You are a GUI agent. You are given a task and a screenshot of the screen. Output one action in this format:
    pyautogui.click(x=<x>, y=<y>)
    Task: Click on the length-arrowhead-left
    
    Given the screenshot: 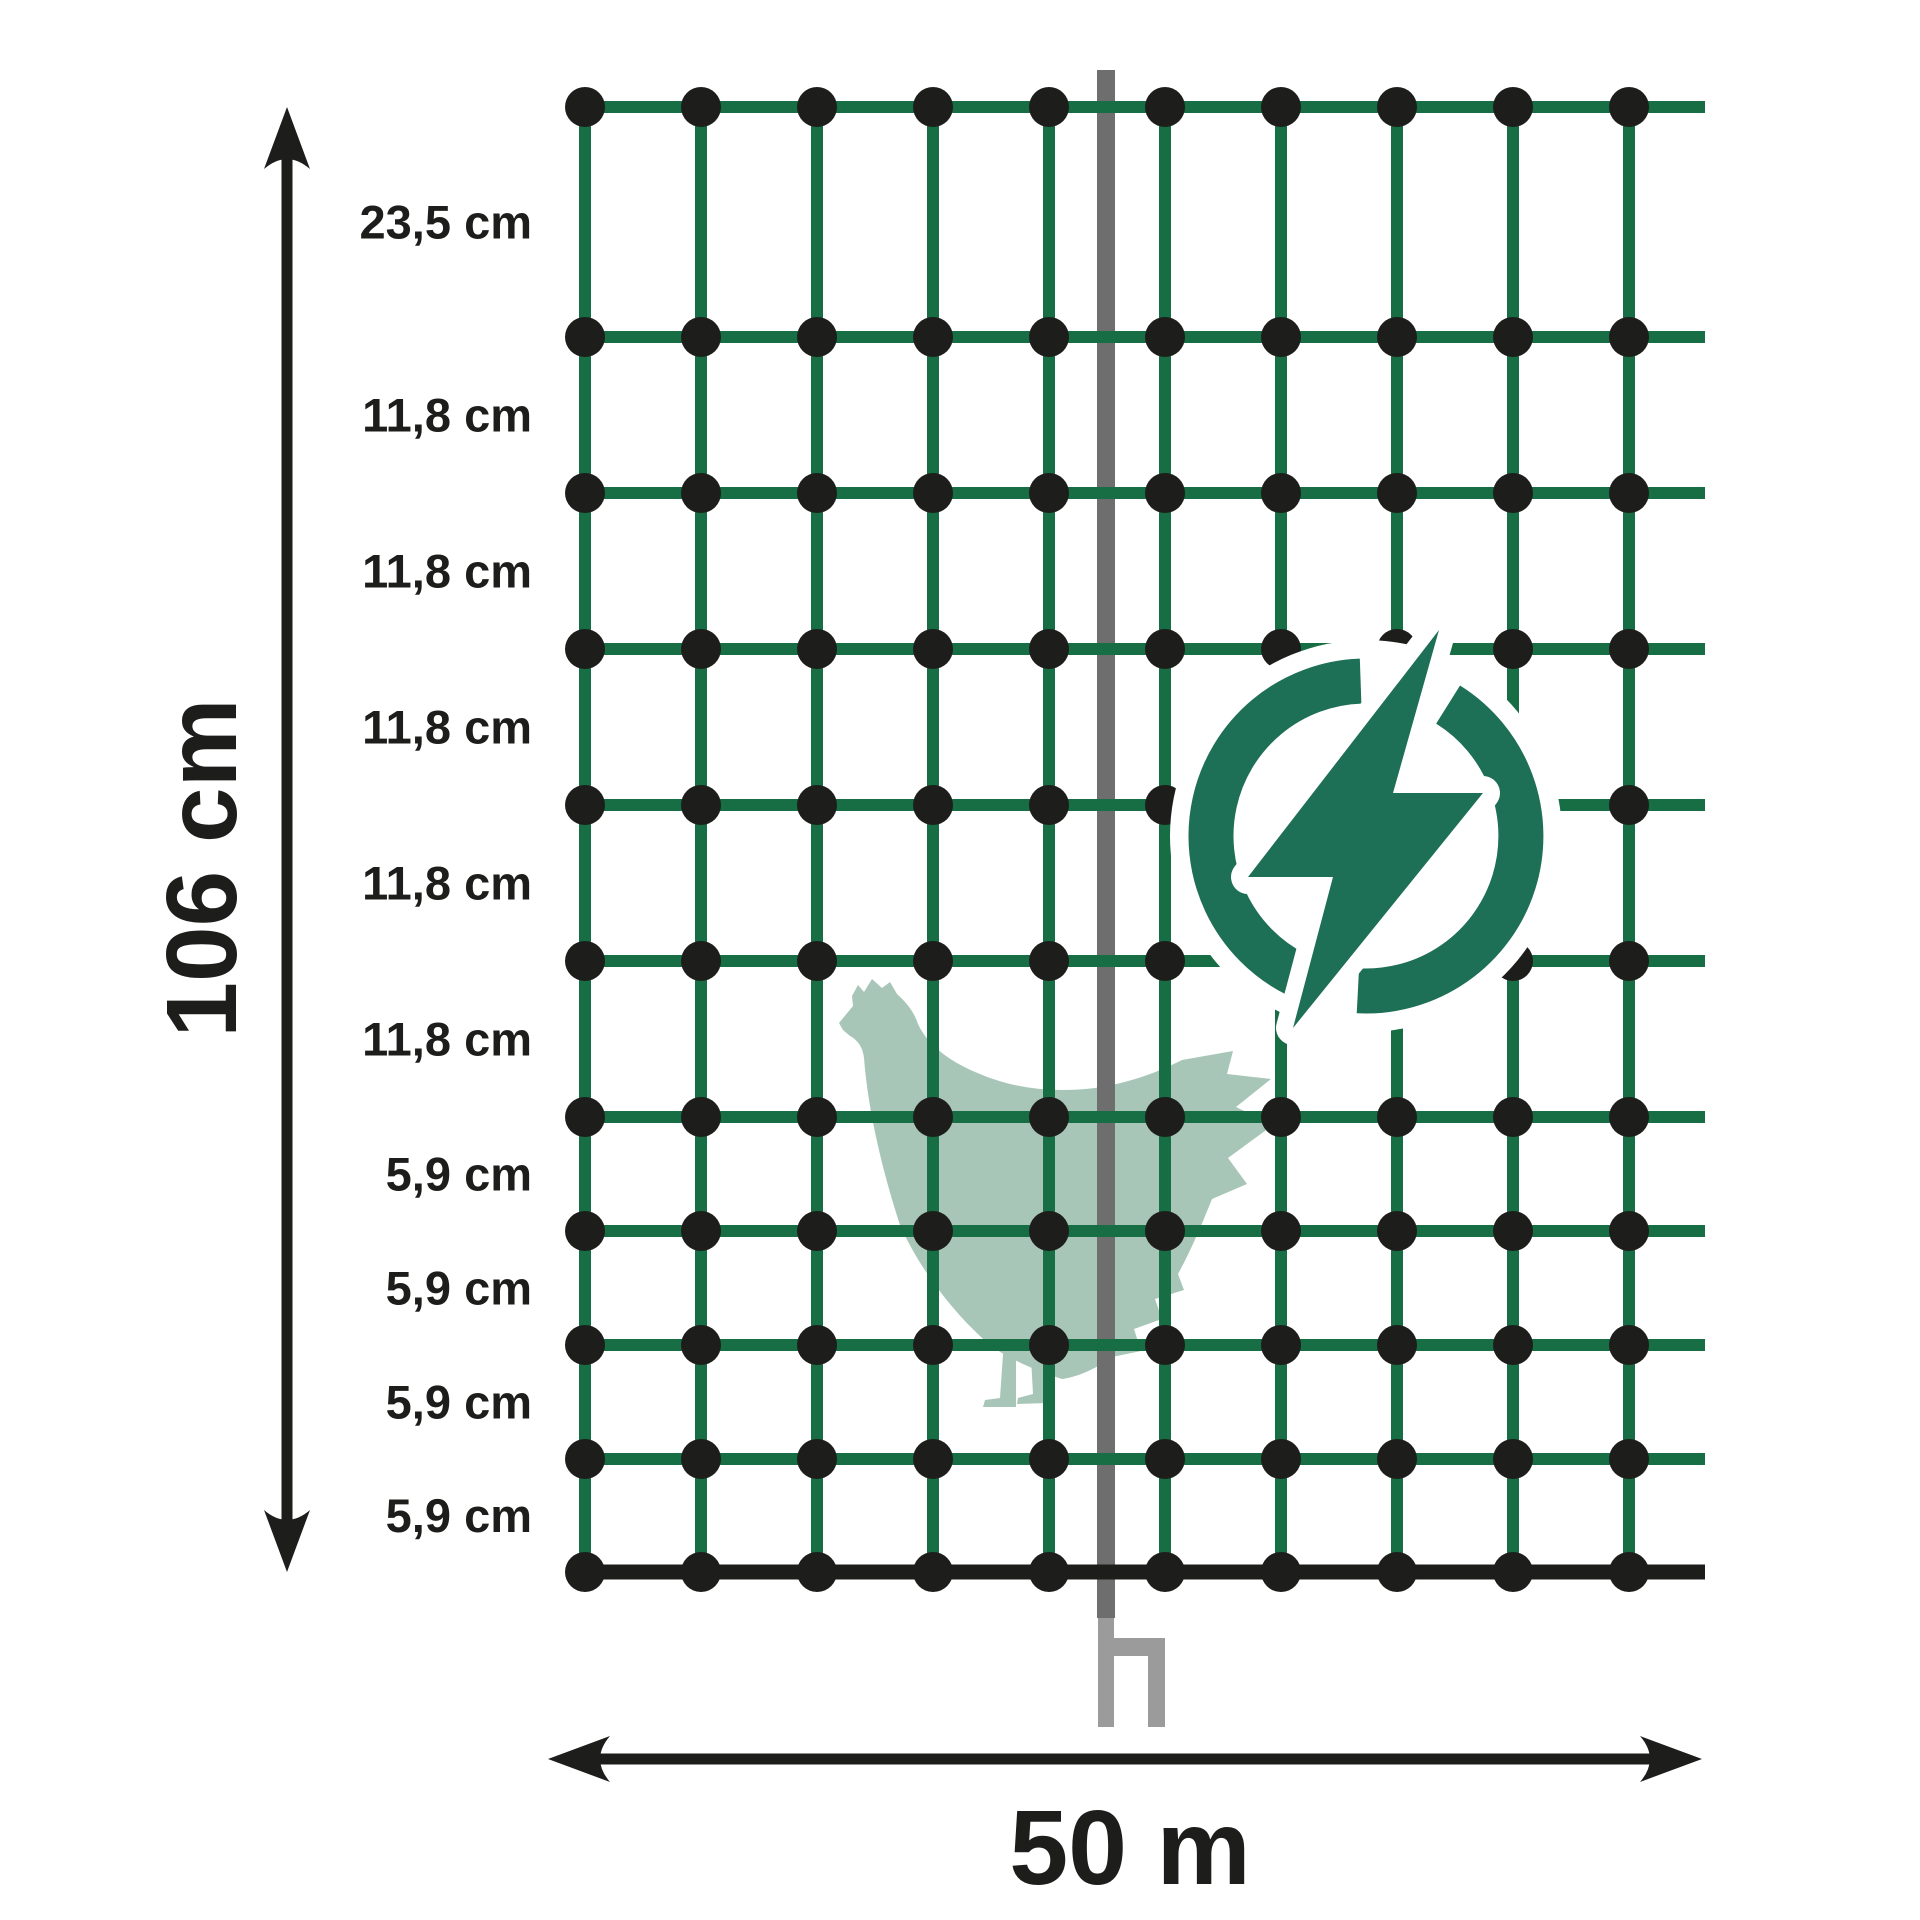 What is the action you would take?
    pyautogui.click(x=579, y=1759)
    